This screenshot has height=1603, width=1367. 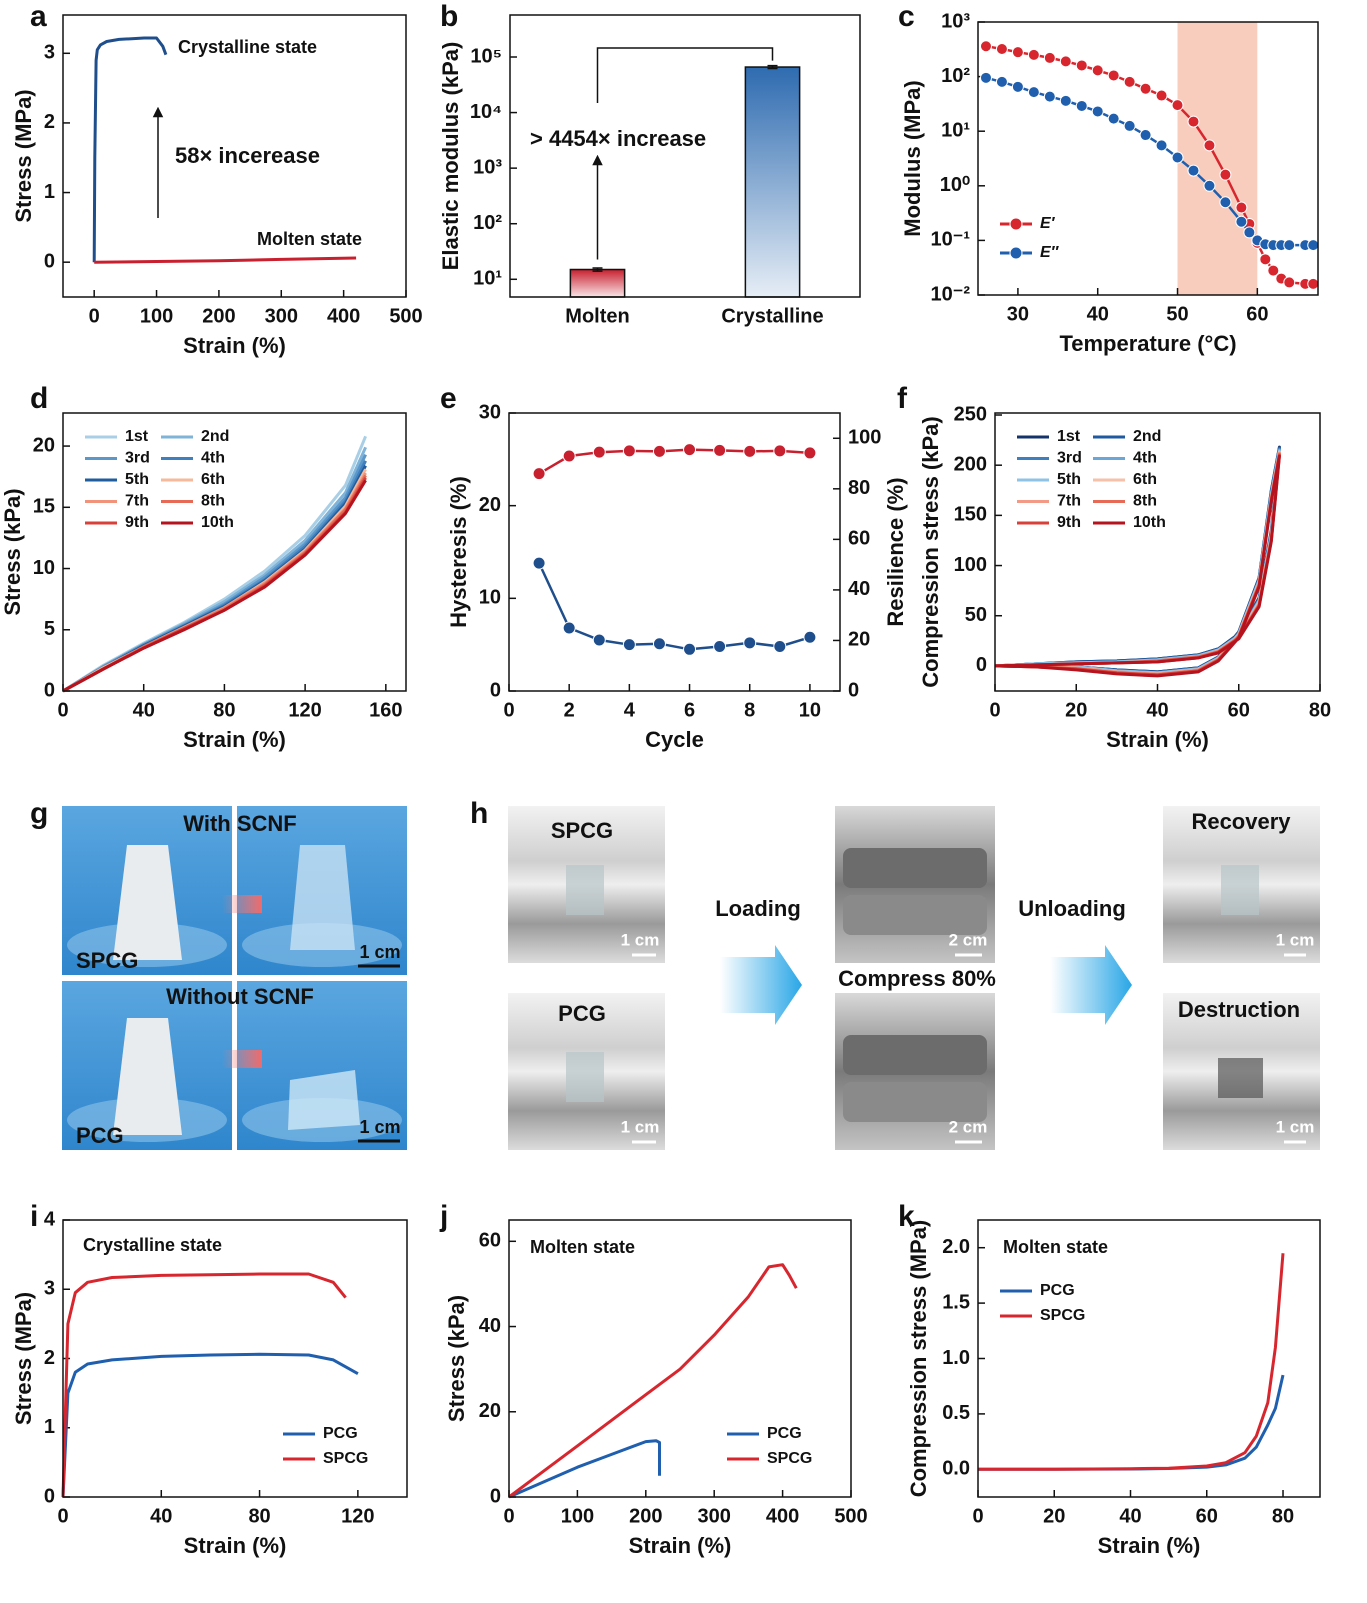 What do you see at coordinates (1239, 1009) in the screenshot?
I see `photo-label: Destruction` at bounding box center [1239, 1009].